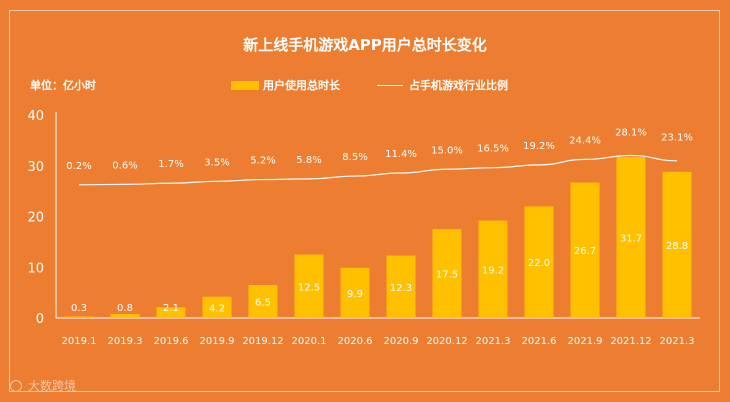  What do you see at coordinates (585, 341) in the screenshot?
I see `x-tick-label: 2021.9` at bounding box center [585, 341].